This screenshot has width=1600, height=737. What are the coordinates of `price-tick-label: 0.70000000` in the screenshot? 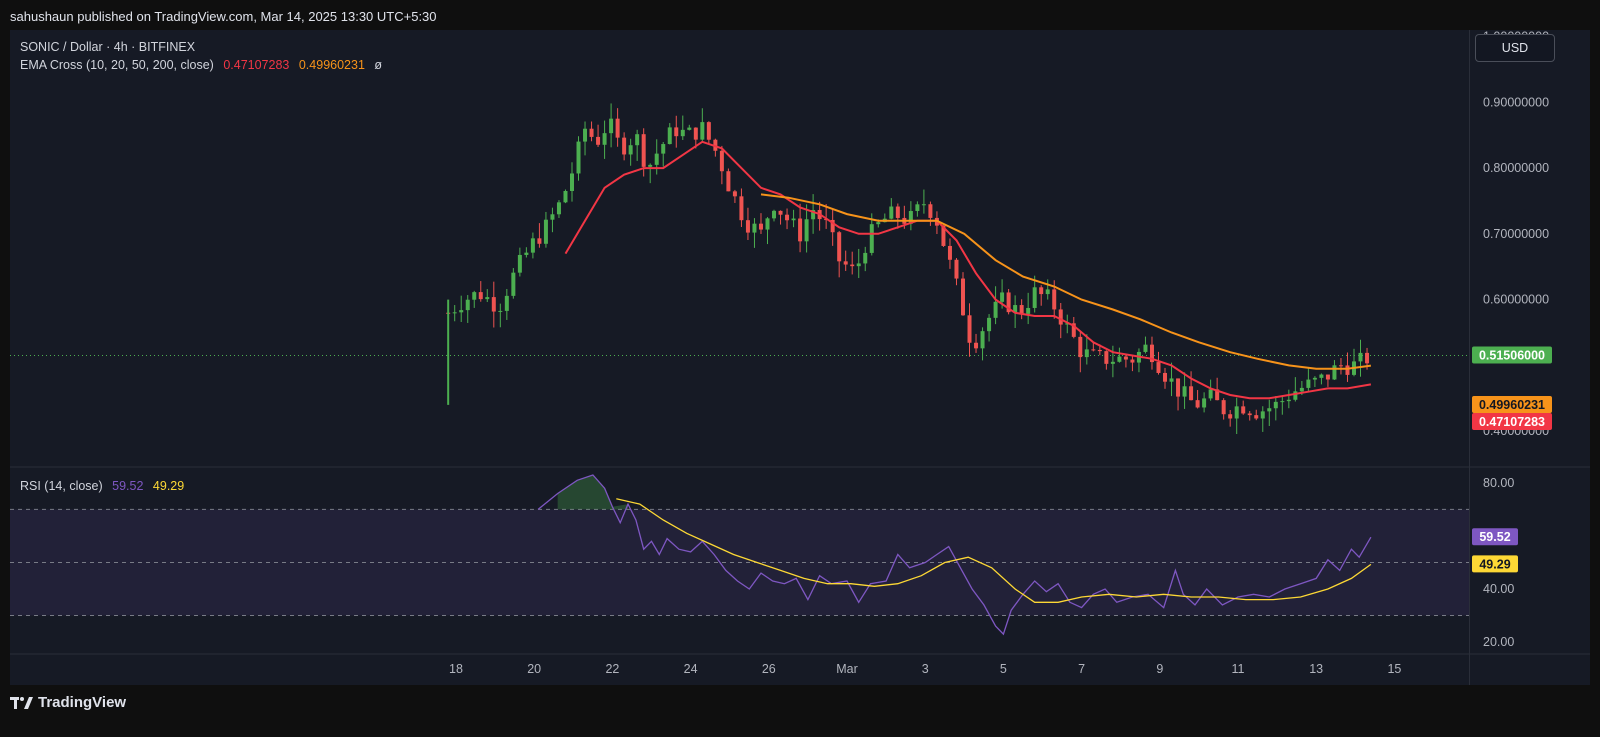 It's located at (1516, 234).